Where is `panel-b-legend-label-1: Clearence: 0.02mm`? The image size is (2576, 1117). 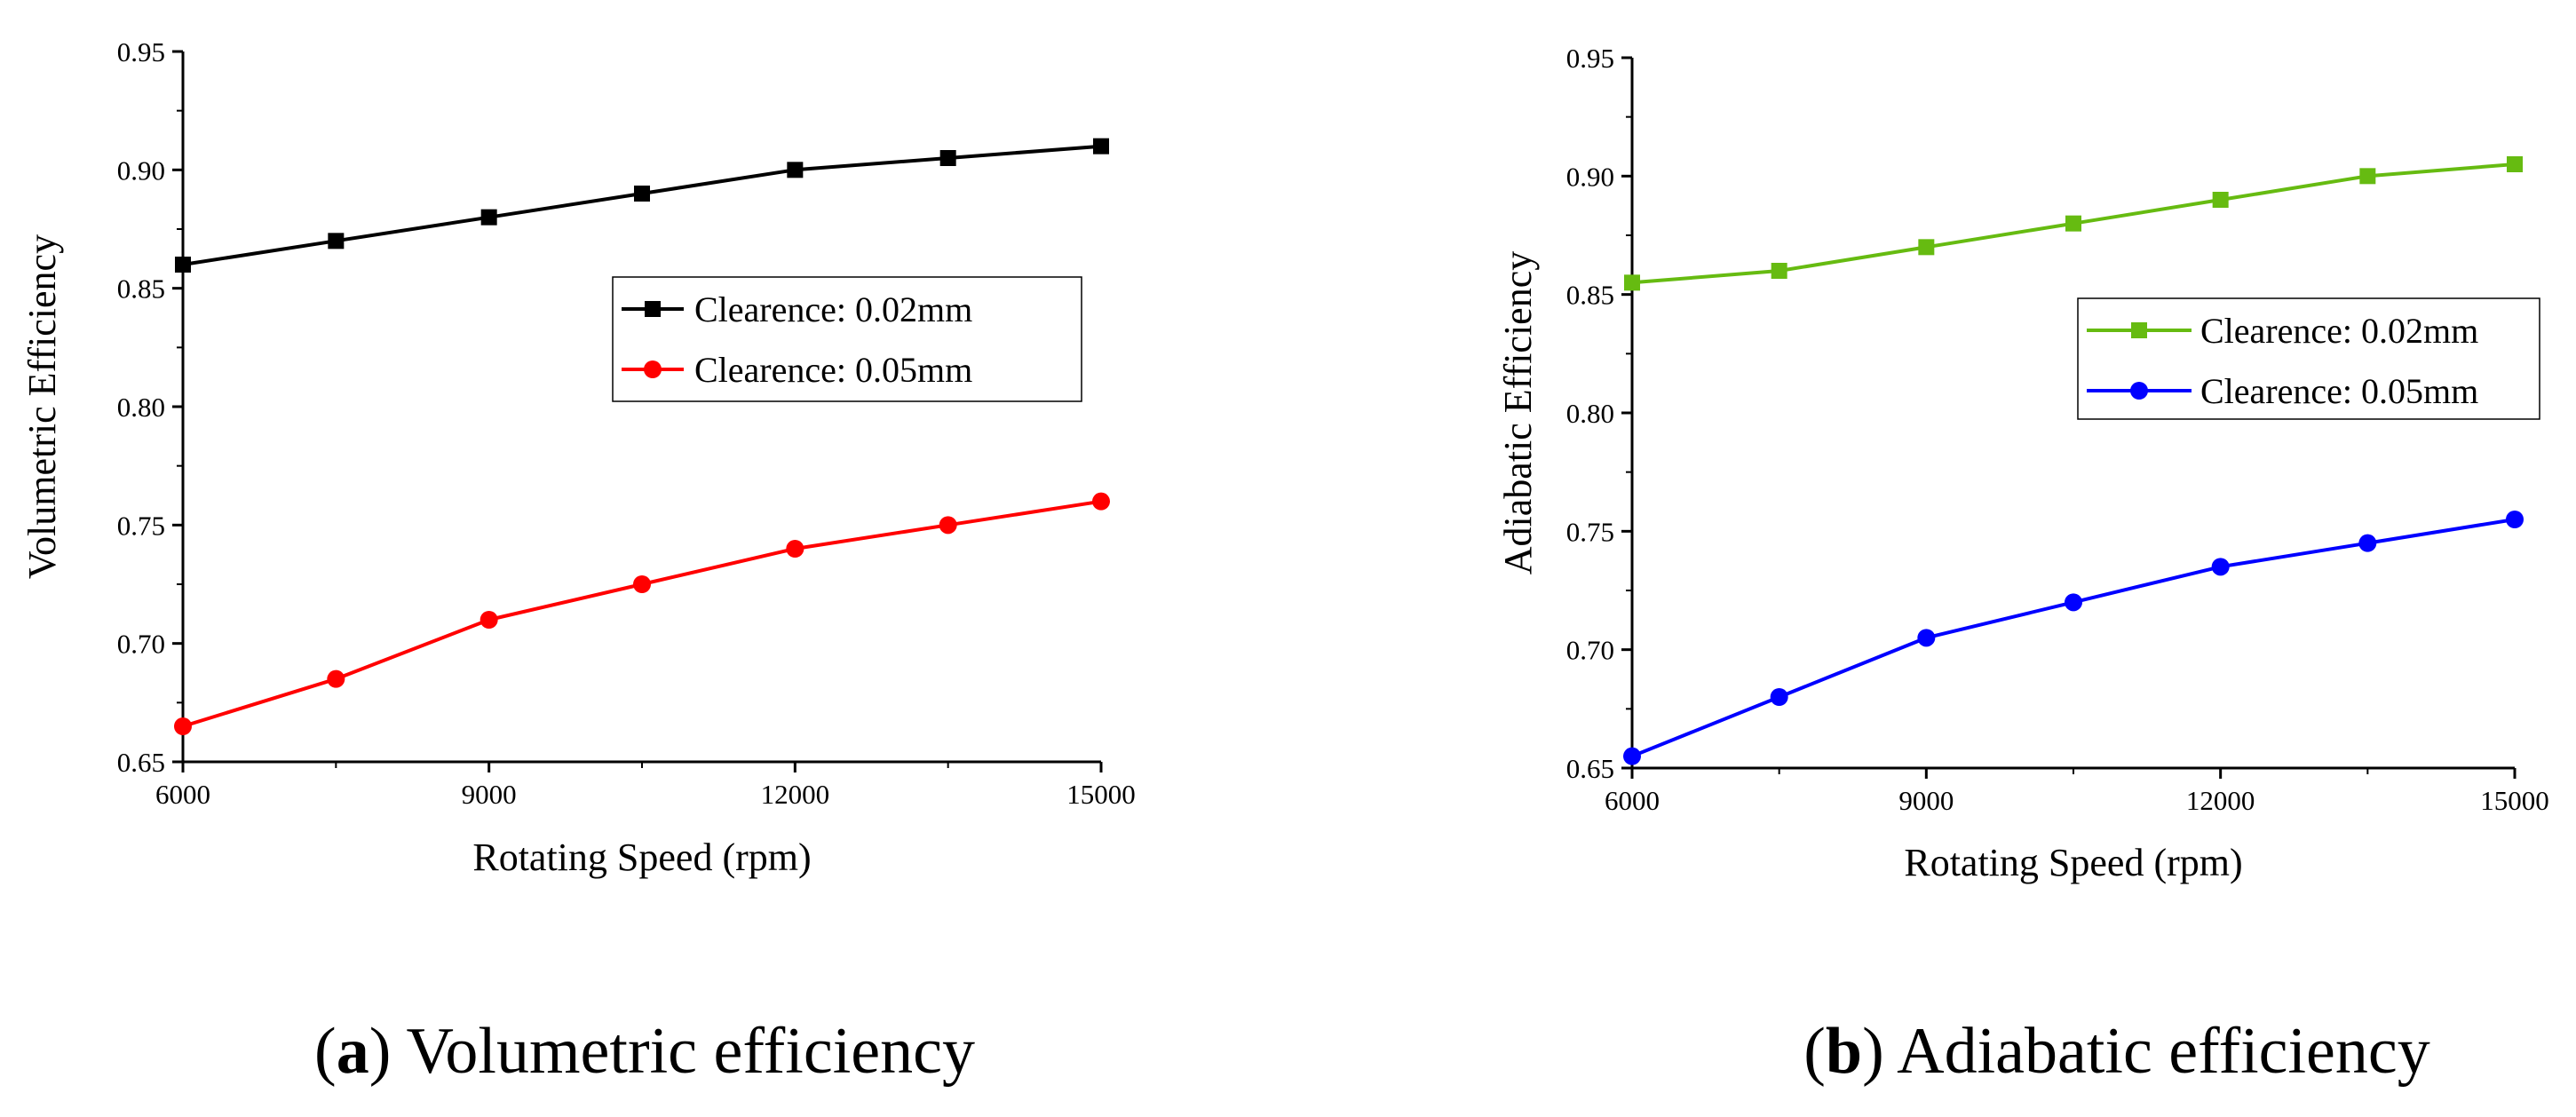 panel-b-legend-label-1: Clearence: 0.02mm is located at coordinates (2339, 331).